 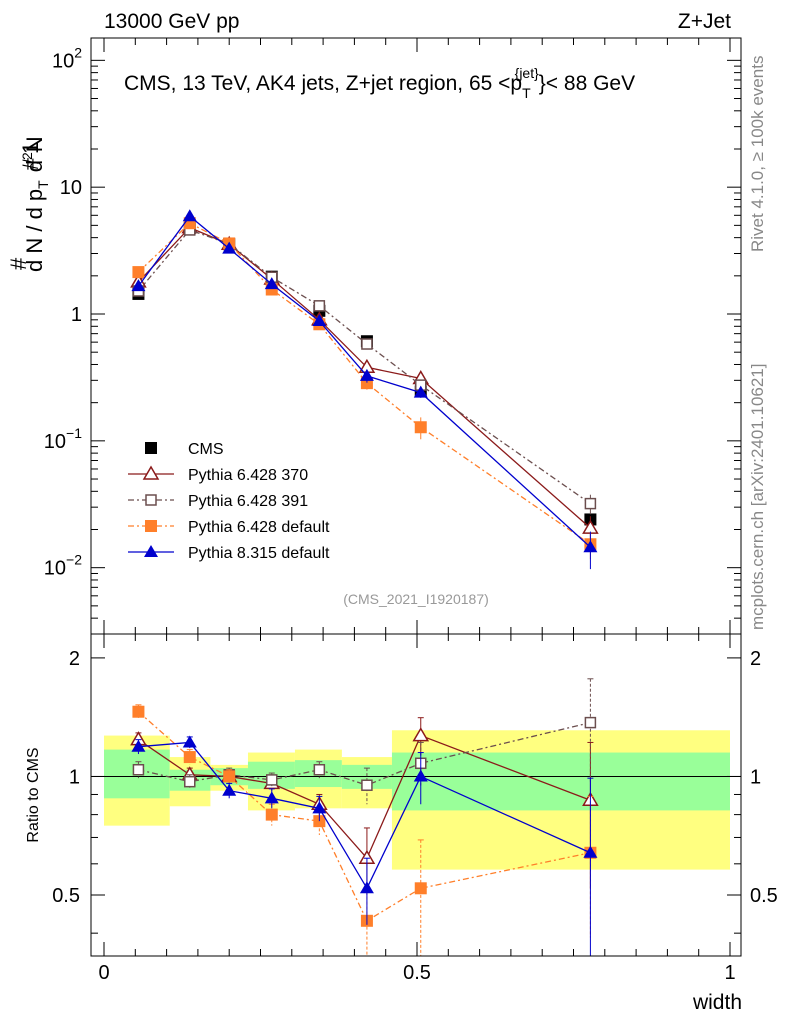 I want to click on ratio-y-tick-label-right: 2, so click(x=755, y=659).